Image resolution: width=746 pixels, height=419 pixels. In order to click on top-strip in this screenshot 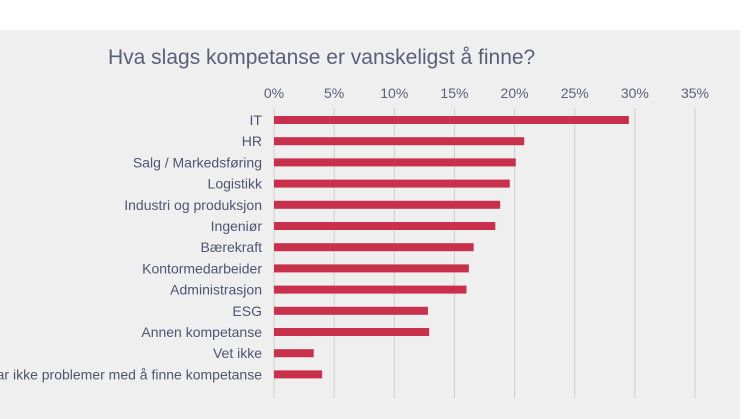, I will do `click(373, 15)`.